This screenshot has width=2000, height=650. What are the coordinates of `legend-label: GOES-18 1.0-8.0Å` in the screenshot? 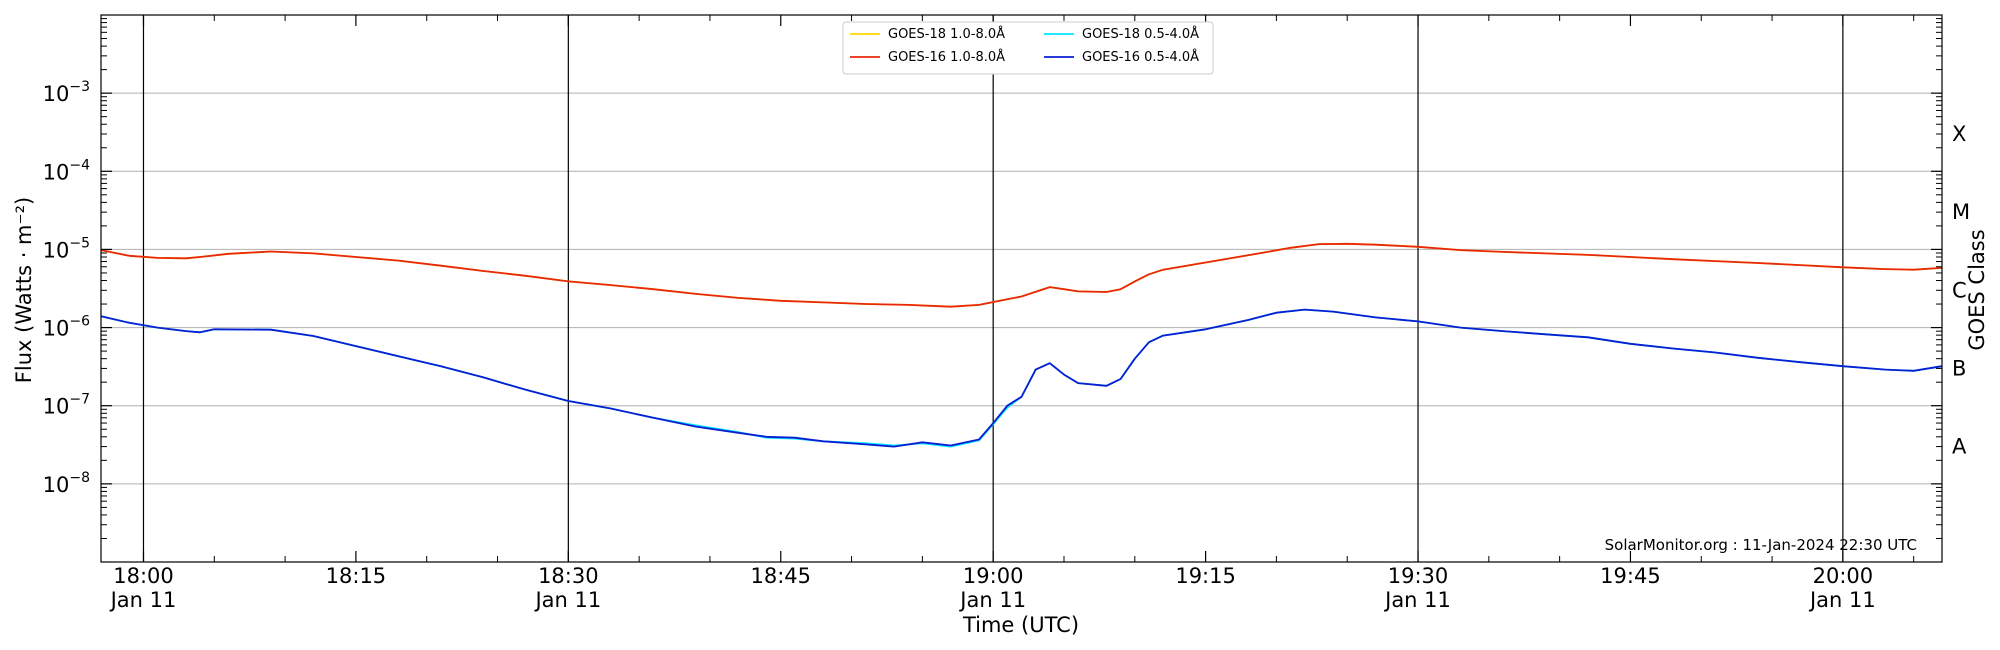 It's located at (946, 34).